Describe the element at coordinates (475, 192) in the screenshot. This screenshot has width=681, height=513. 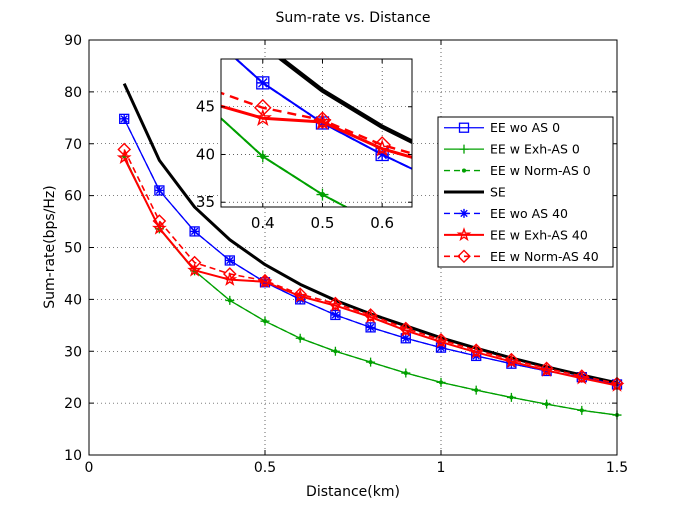
I see `legend-entry: SE` at that location.